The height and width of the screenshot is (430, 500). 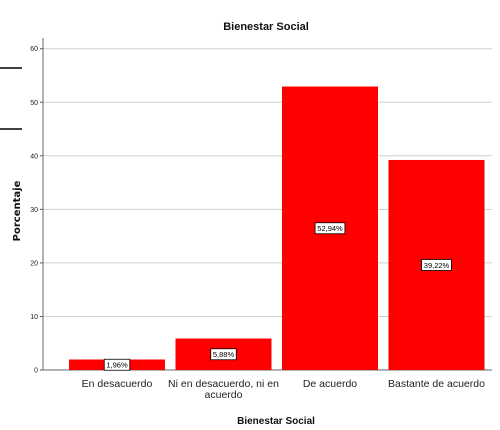 I want to click on side-marks, so click(x=11, y=98).